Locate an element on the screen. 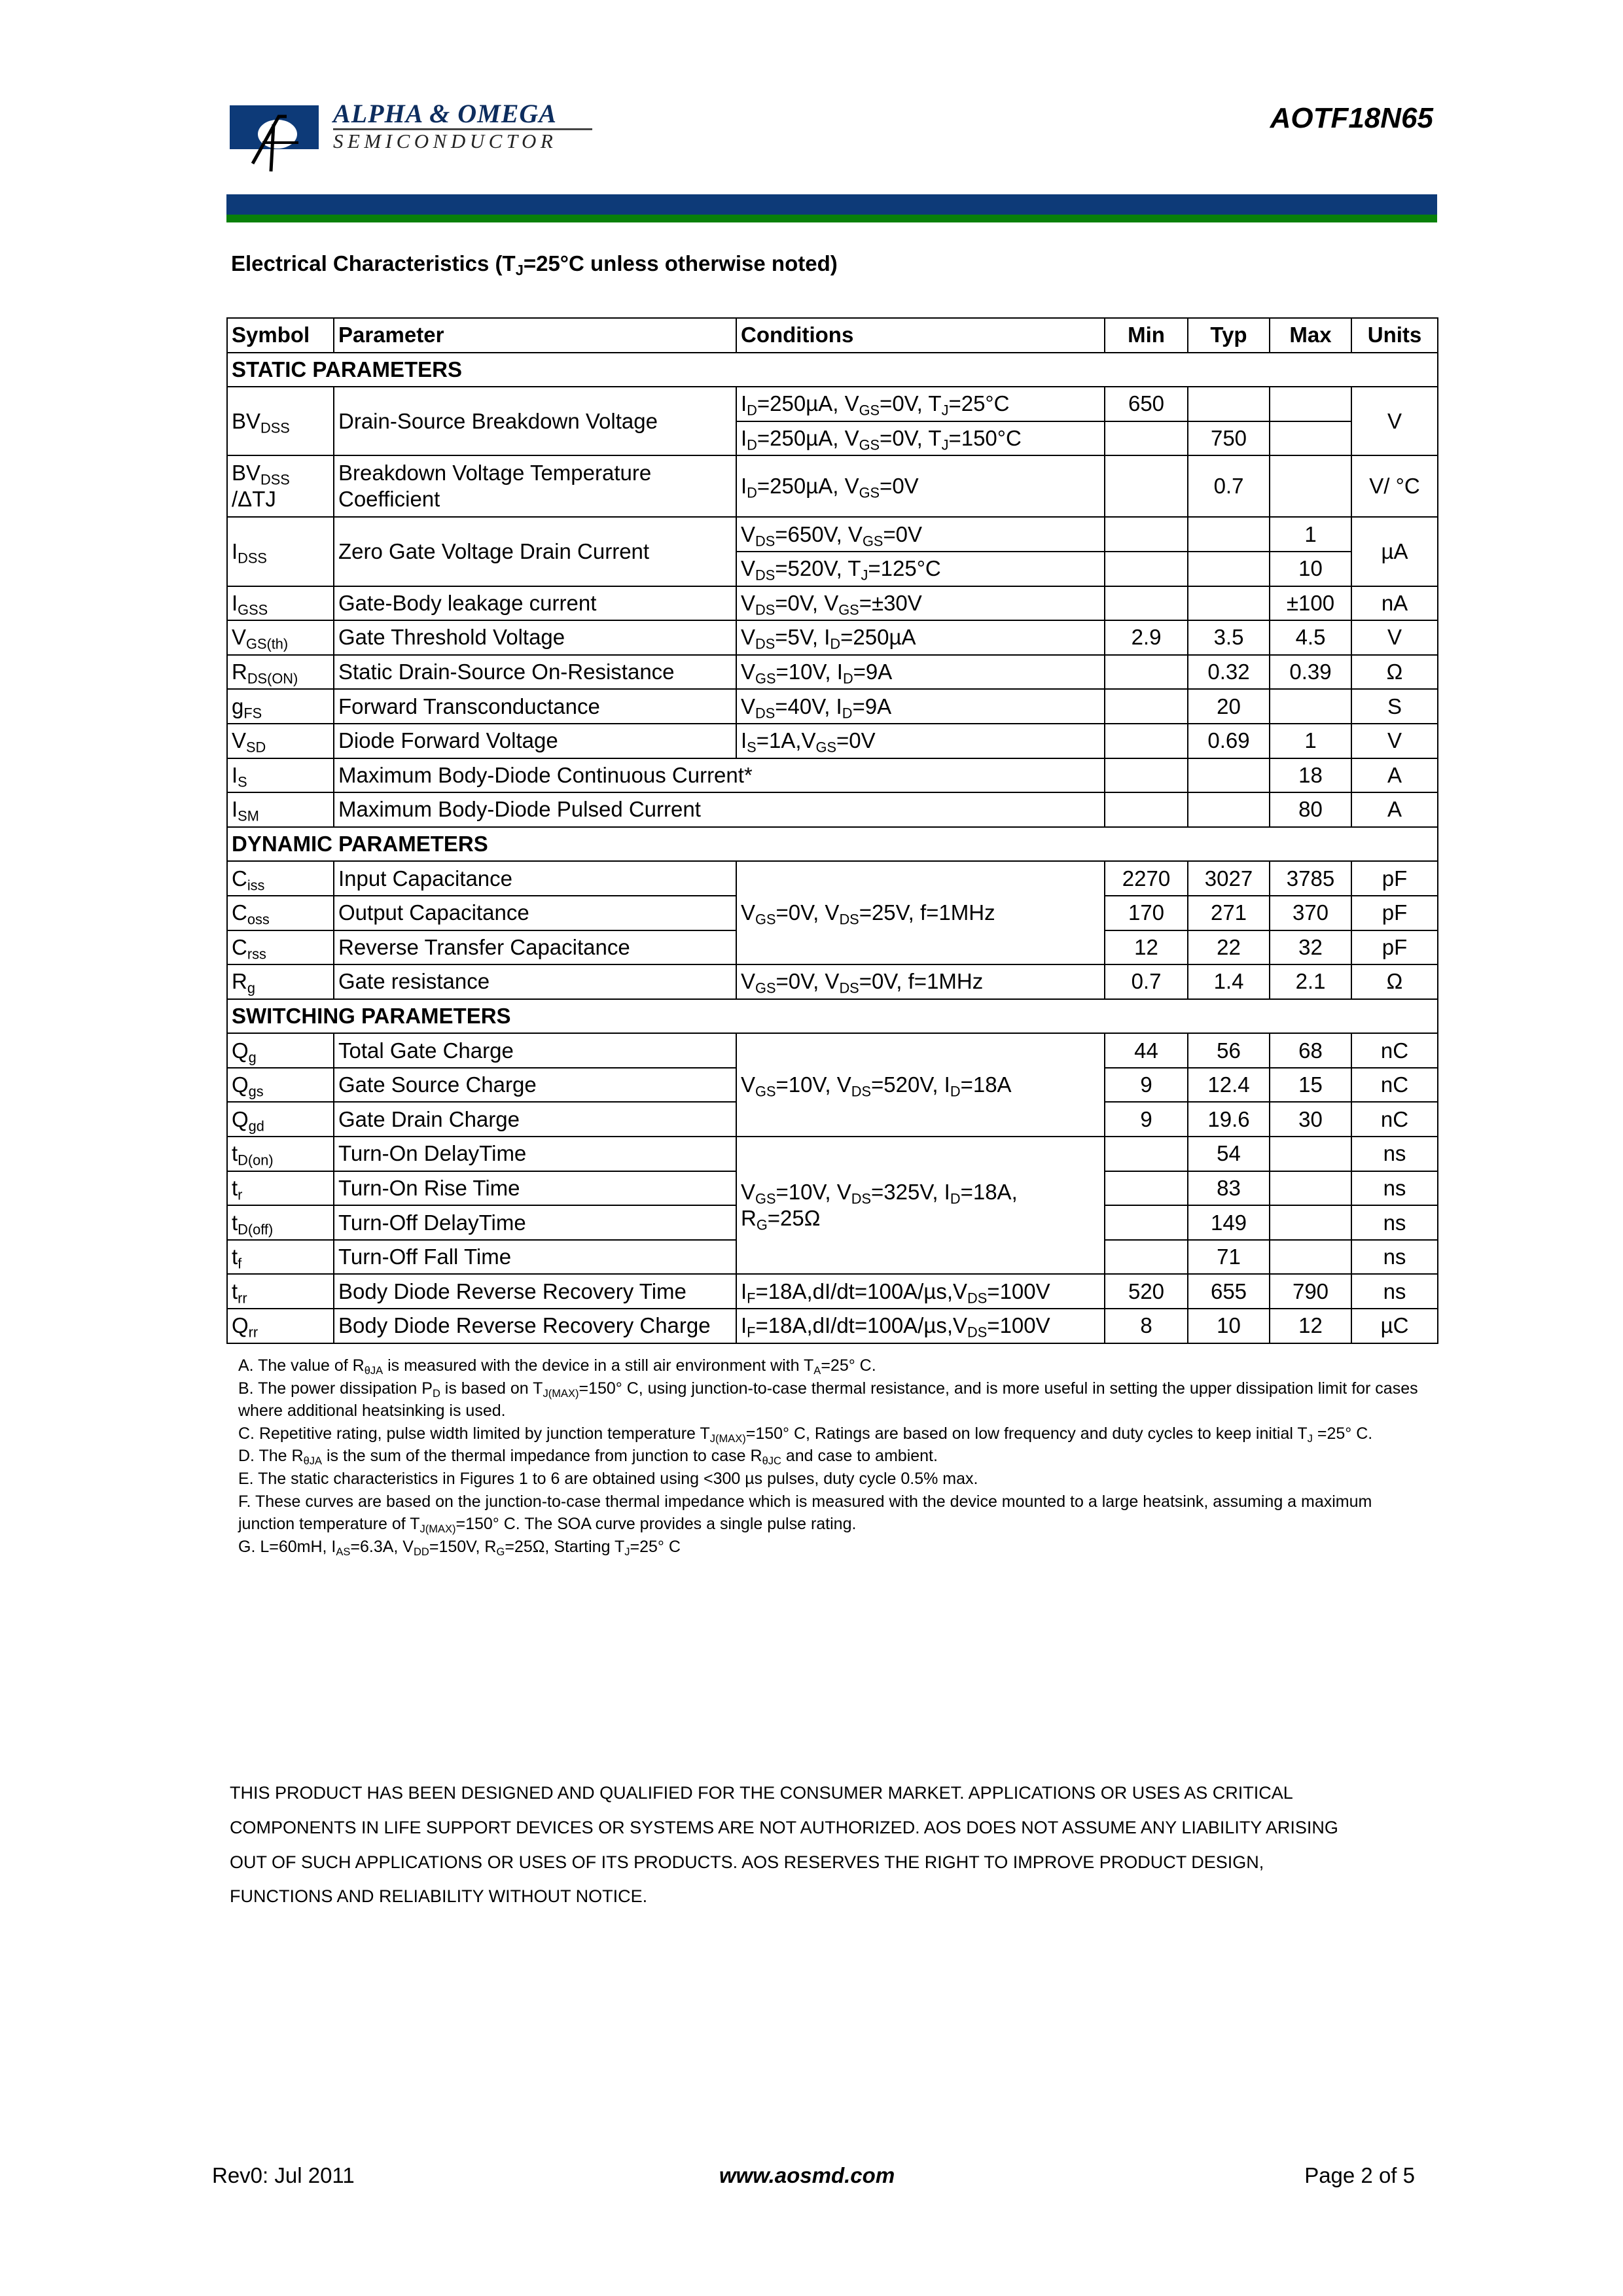 This screenshot has width=1623, height=2296. cell-max: 3785 is located at coordinates (1310, 878).